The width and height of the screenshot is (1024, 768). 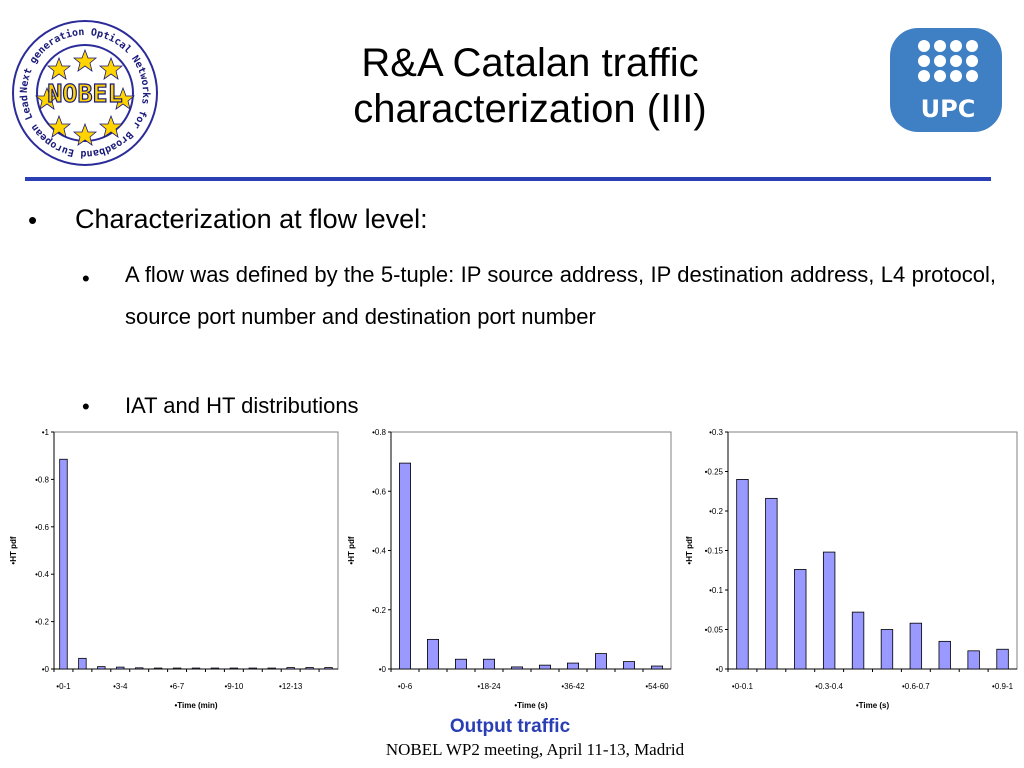 I want to click on x-axis-label: •Time (min), so click(x=195, y=705).